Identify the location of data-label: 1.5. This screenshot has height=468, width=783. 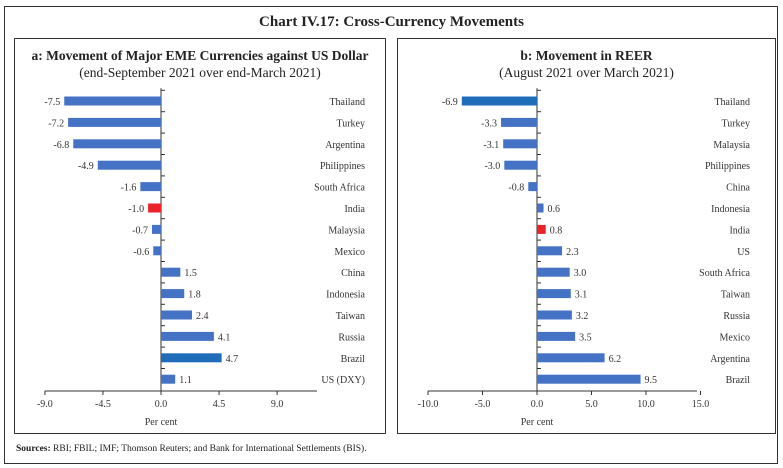
(190, 273).